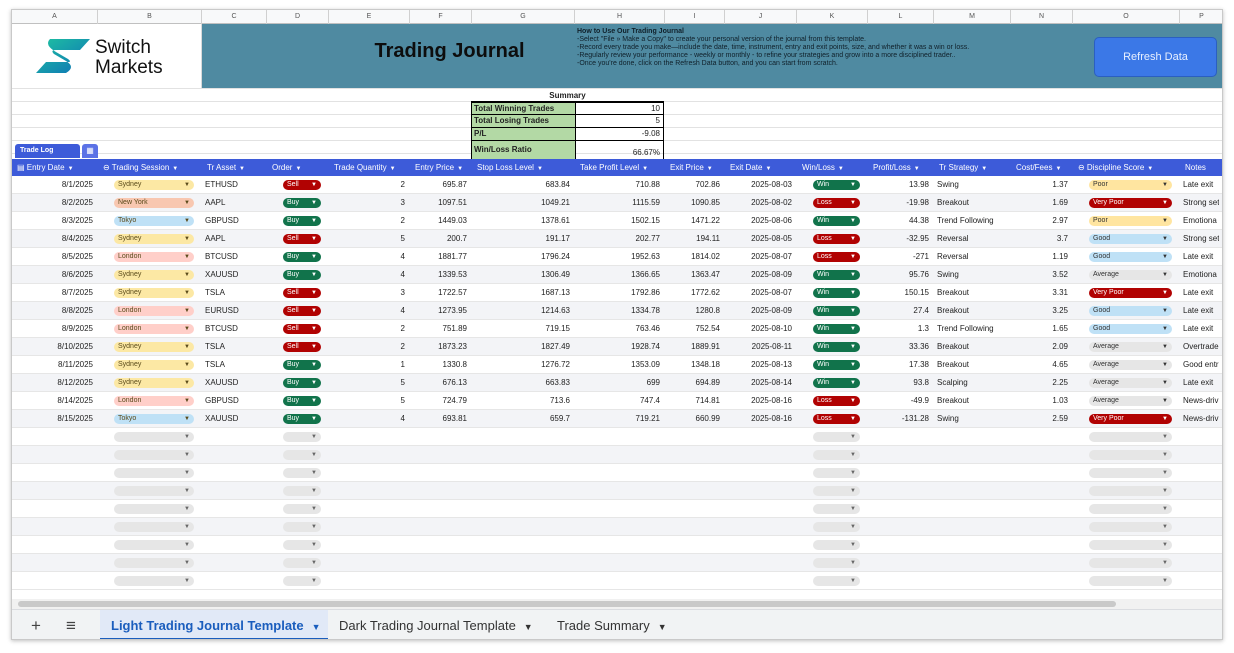 The height and width of the screenshot is (653, 1234). What do you see at coordinates (1130, 455) in the screenshot?
I see `discipline-score-dropdown: ▼` at bounding box center [1130, 455].